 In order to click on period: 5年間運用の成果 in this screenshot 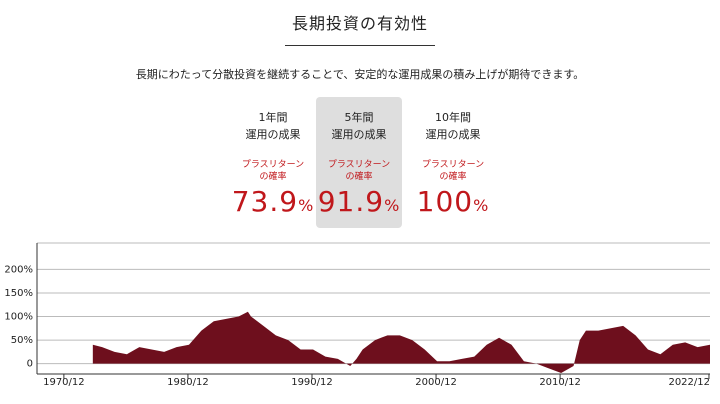, I will do `click(359, 126)`.